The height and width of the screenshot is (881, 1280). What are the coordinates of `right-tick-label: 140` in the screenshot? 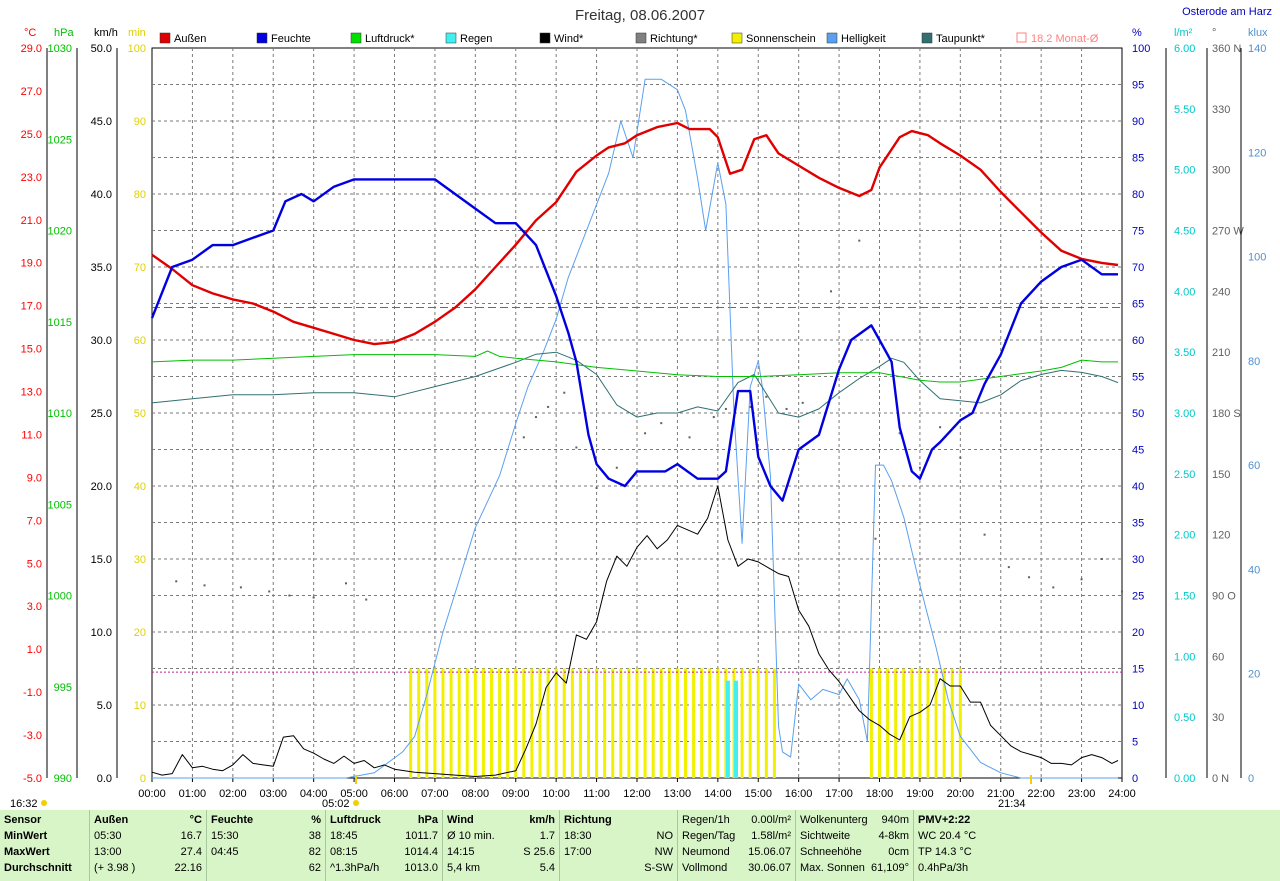 It's located at (1257, 49).